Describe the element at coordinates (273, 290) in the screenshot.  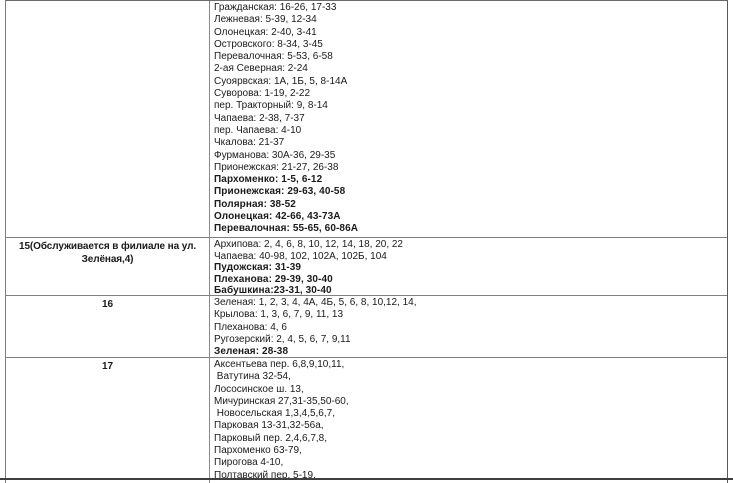
I see `street-line: Бабушкина:23-31, 30-40` at that location.